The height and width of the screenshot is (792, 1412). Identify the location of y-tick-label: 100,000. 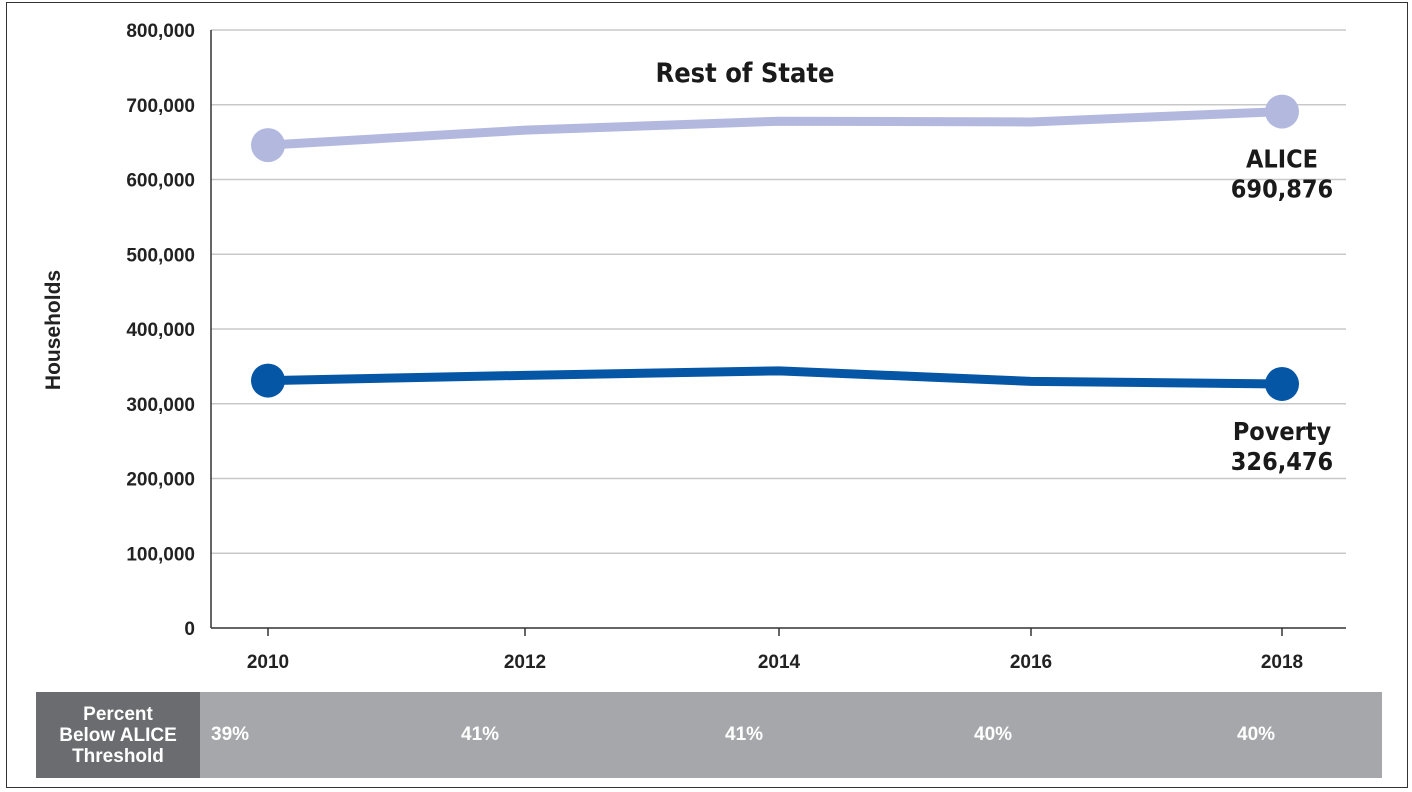
(160, 554).